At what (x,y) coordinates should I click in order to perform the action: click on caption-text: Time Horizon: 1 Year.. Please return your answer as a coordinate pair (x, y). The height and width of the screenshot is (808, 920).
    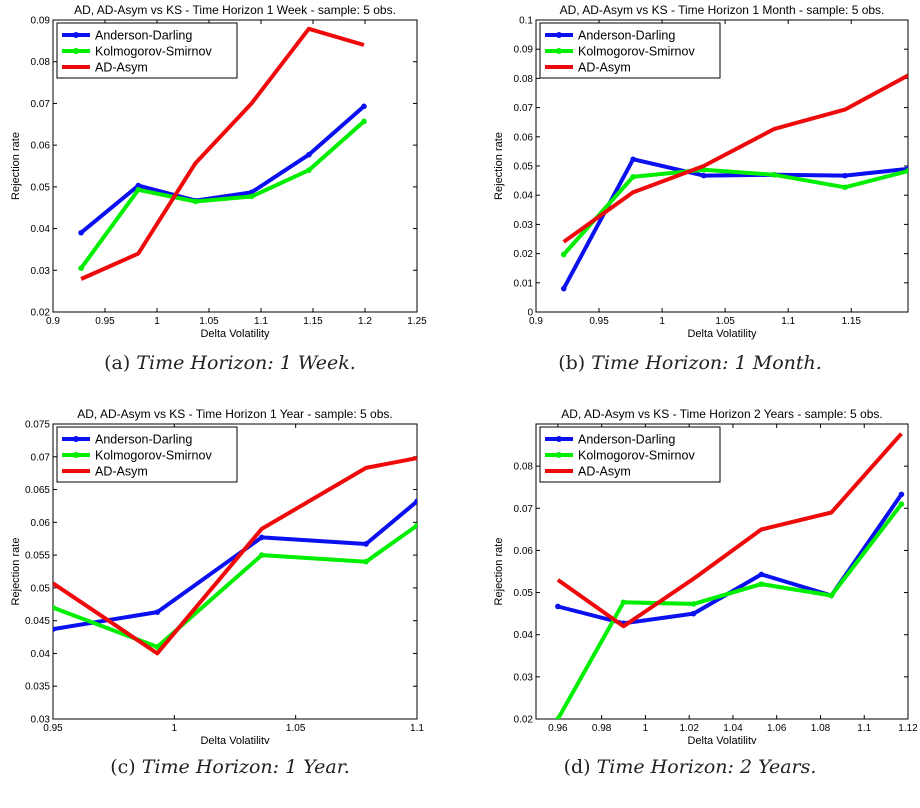
    Looking at the image, I should click on (245, 767).